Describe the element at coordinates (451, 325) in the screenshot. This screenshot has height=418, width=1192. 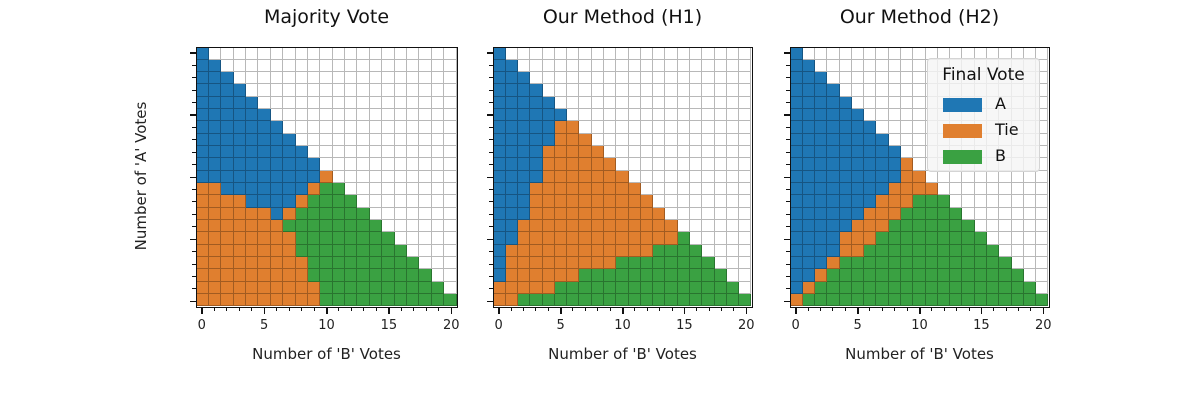
I see `x-tick-label: 20` at that location.